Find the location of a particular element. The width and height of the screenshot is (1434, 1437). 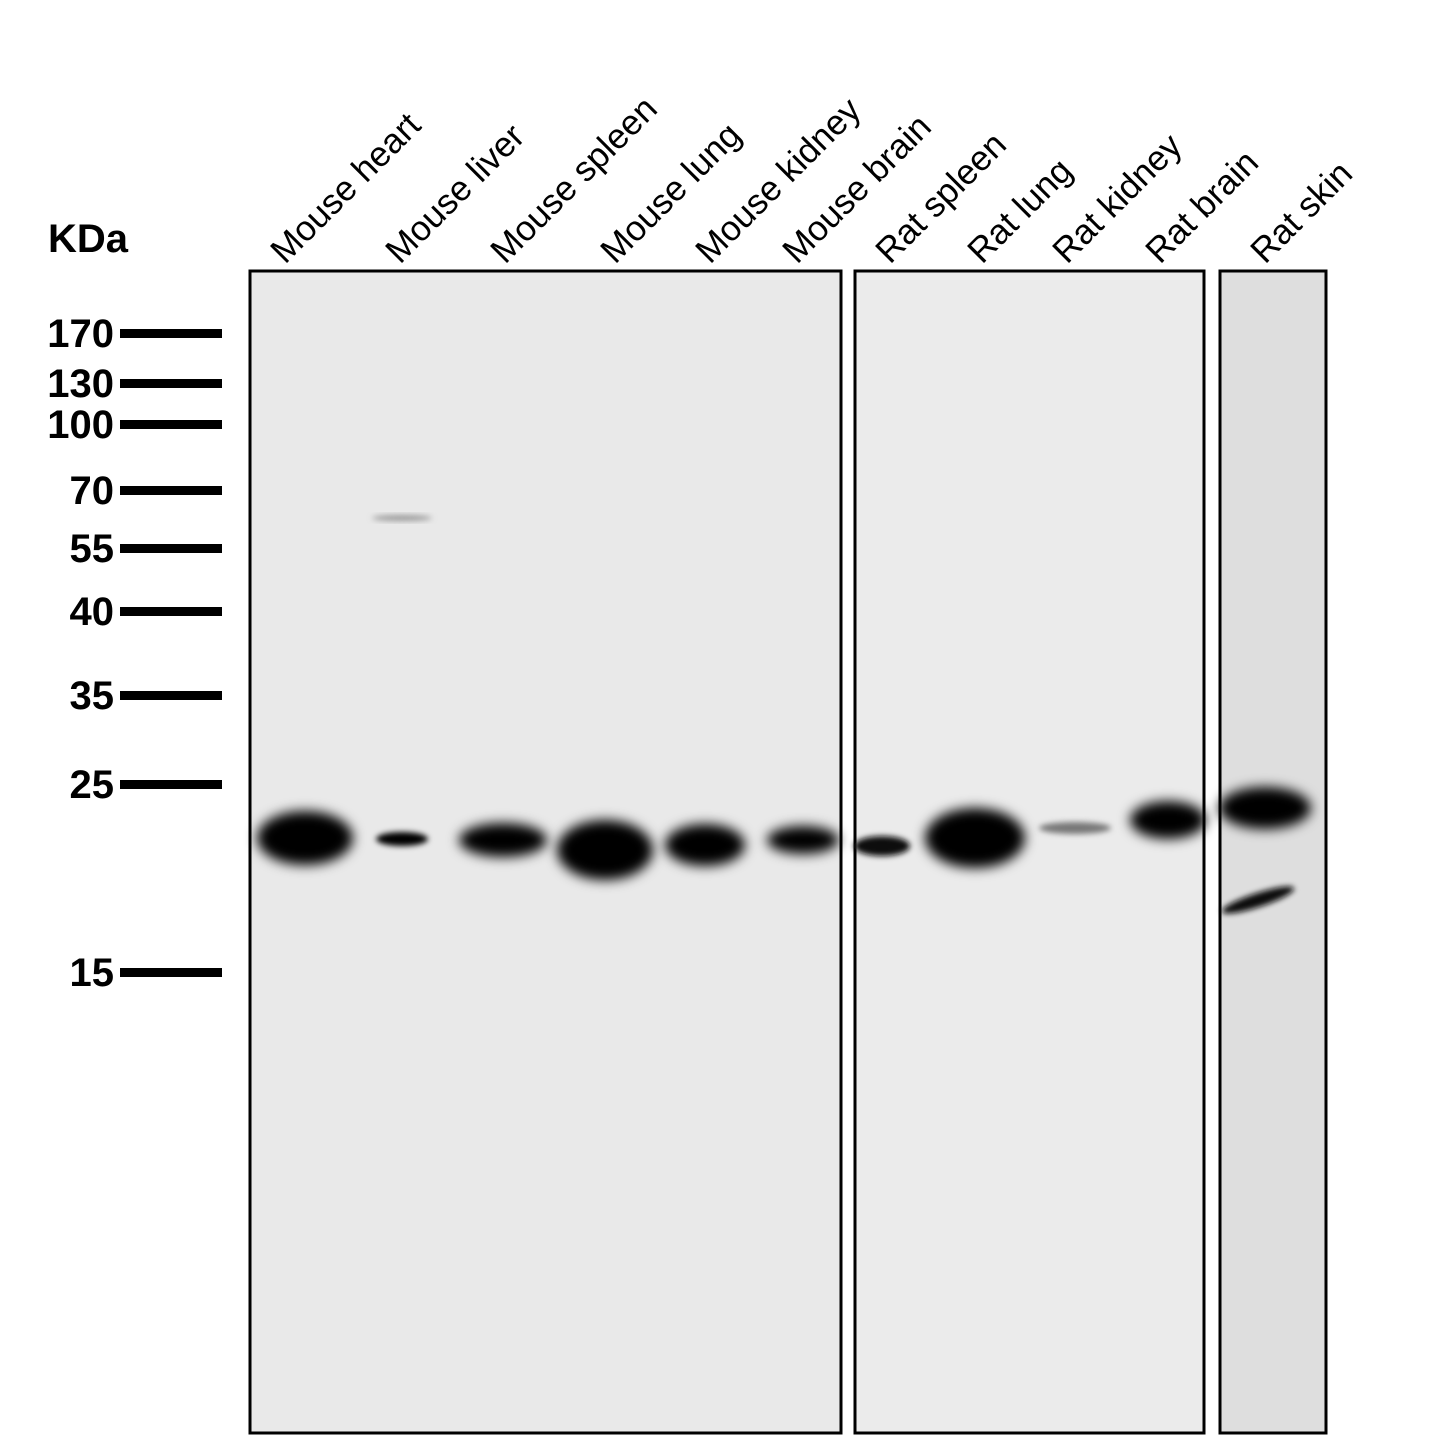

marker-label: 100 is located at coordinates (80, 425).